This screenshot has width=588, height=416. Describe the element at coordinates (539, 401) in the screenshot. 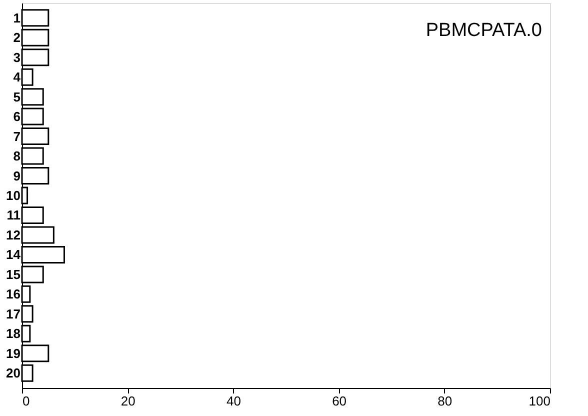

I see `x-tick-label: 100` at that location.